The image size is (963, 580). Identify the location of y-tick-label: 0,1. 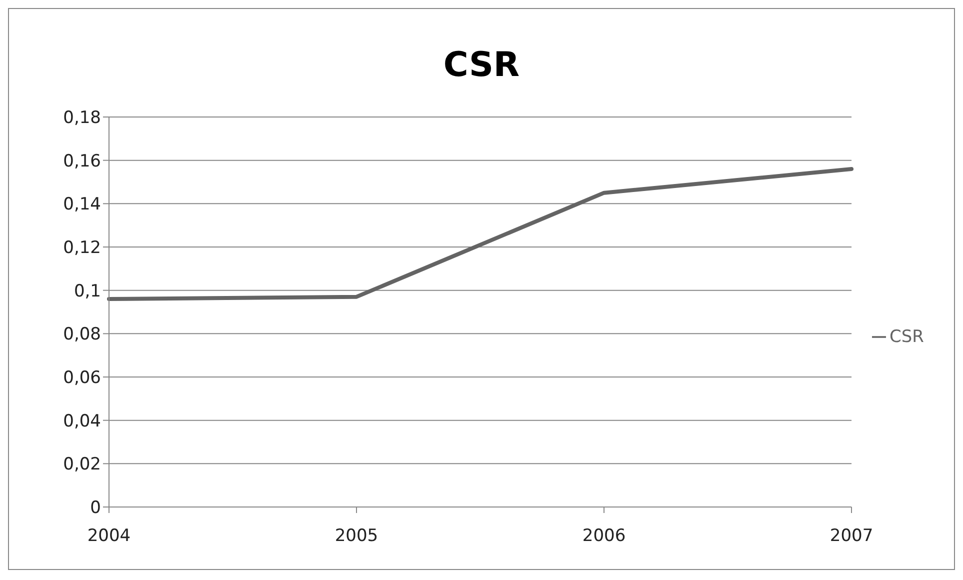
(87, 291).